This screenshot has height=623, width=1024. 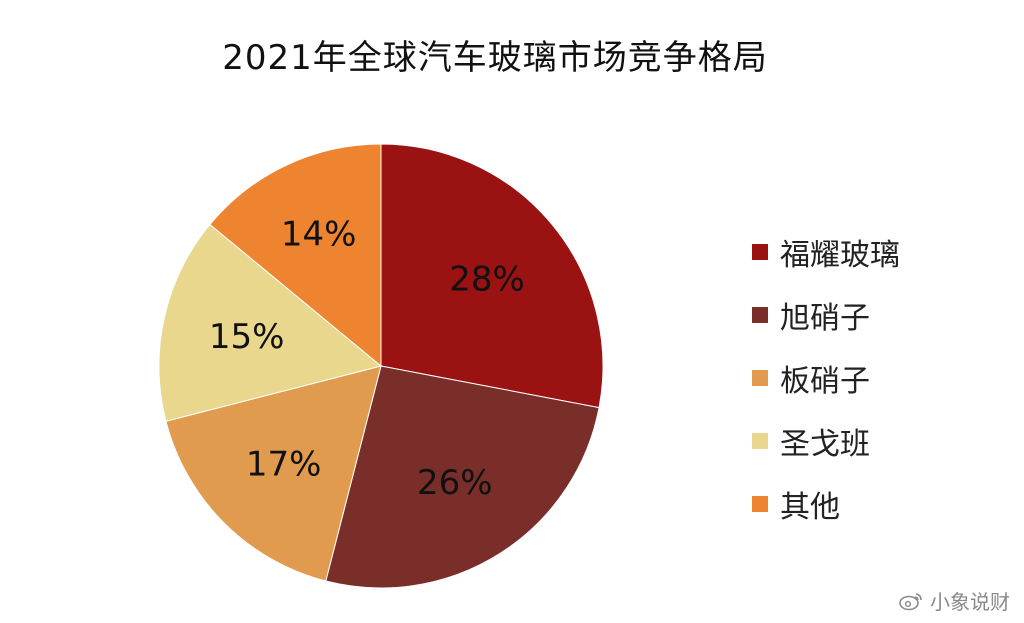 I want to click on legend-item: 福耀玻璃, so click(x=826, y=251).